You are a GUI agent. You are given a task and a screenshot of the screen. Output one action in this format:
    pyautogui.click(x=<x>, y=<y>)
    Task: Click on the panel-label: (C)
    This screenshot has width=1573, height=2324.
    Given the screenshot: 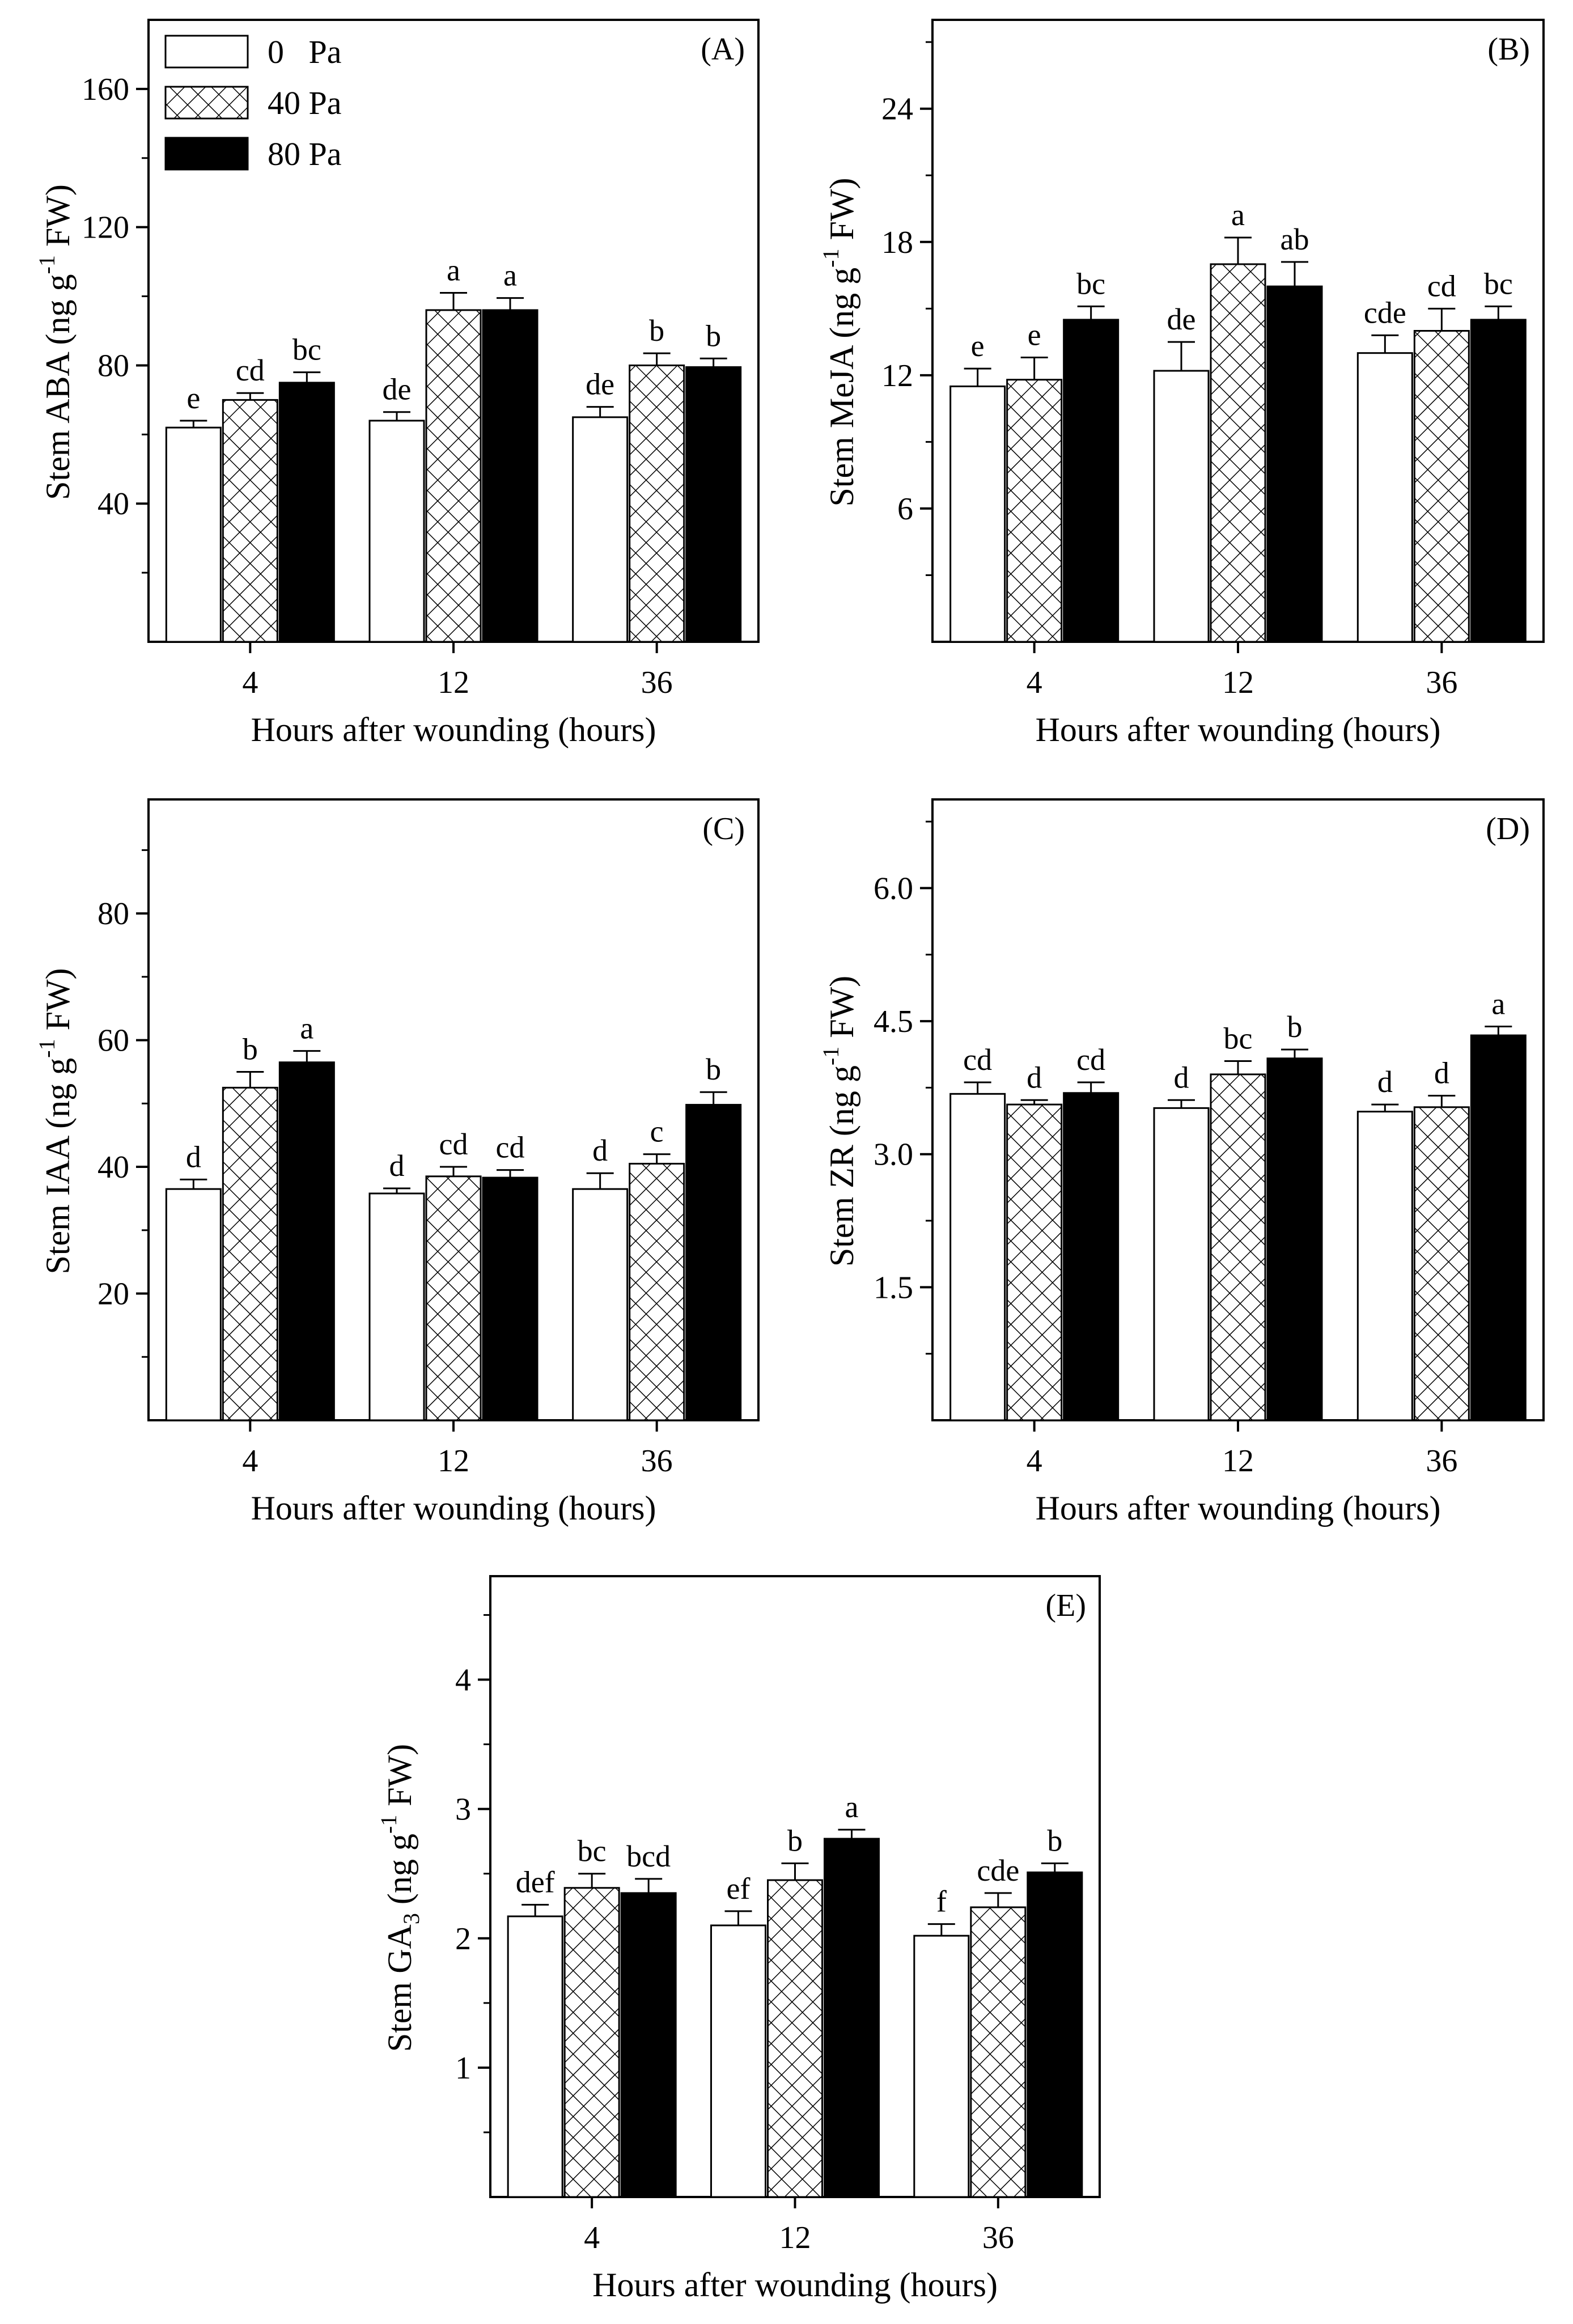 What is the action you would take?
    pyautogui.click(x=723, y=829)
    